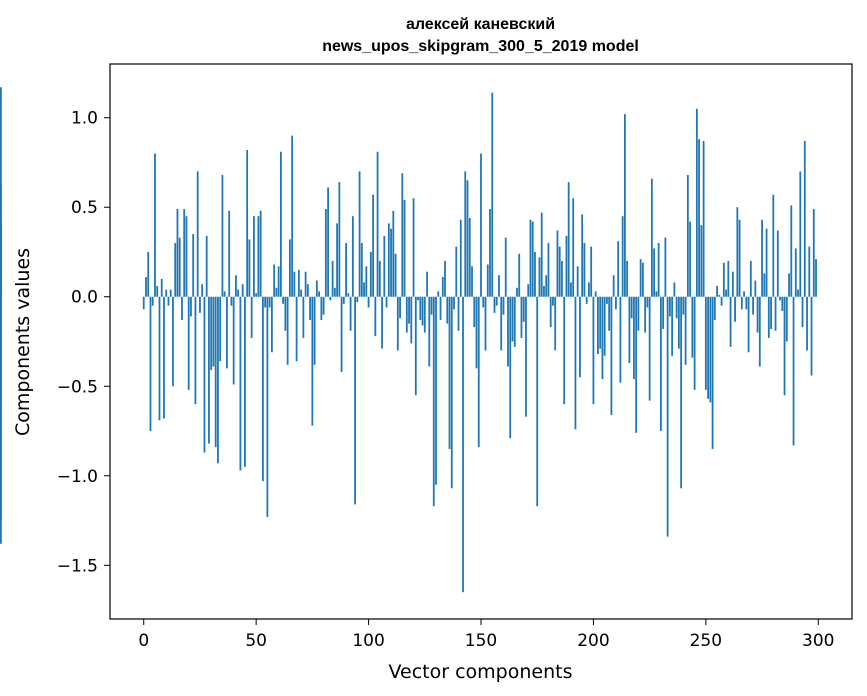 The image size is (867, 696). What do you see at coordinates (480, 24) in the screenshot?
I see `chart-title-line-1: алексей каневский` at bounding box center [480, 24].